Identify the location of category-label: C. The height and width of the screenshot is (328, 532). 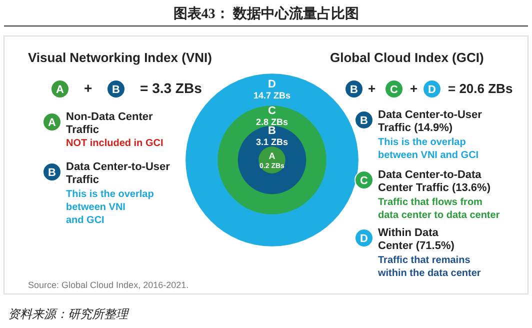
(272, 110).